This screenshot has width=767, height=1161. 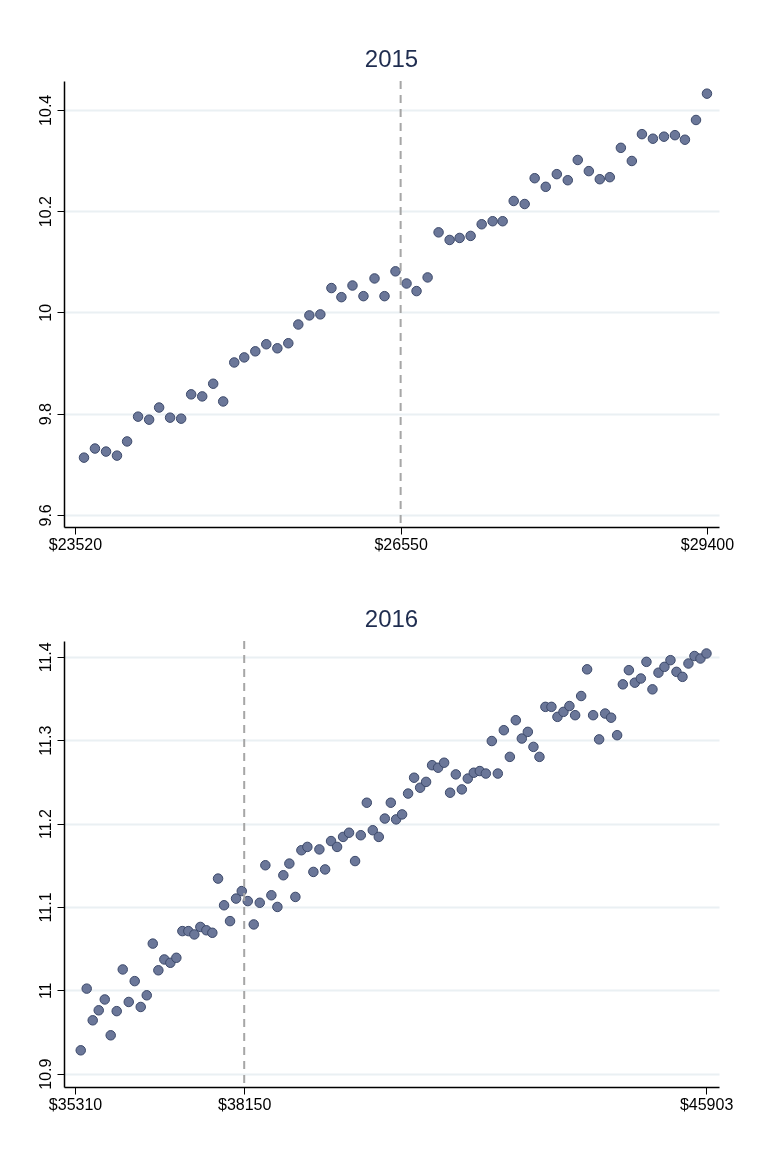 I want to click on y-tick-label: 10, so click(x=45, y=312).